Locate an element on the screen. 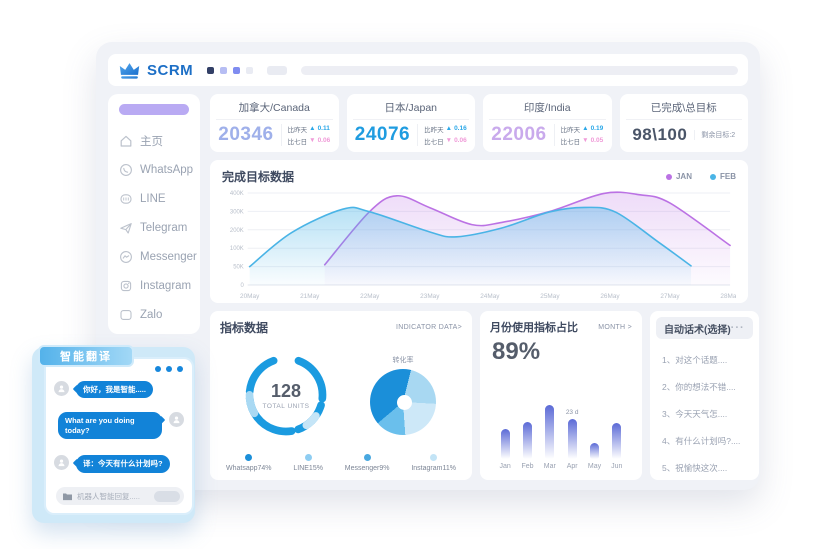  chat-title-tab: 智能翻译 is located at coordinates (86, 356).